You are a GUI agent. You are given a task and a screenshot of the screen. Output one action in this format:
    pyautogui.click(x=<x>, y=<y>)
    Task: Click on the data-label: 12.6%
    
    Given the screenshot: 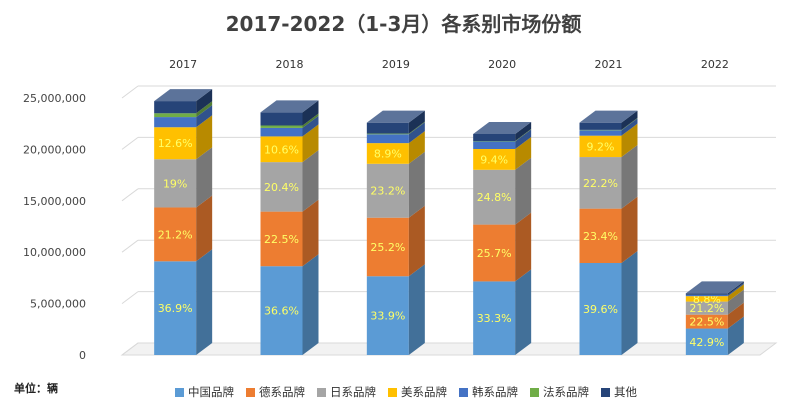 What is the action you would take?
    pyautogui.click(x=175, y=143)
    